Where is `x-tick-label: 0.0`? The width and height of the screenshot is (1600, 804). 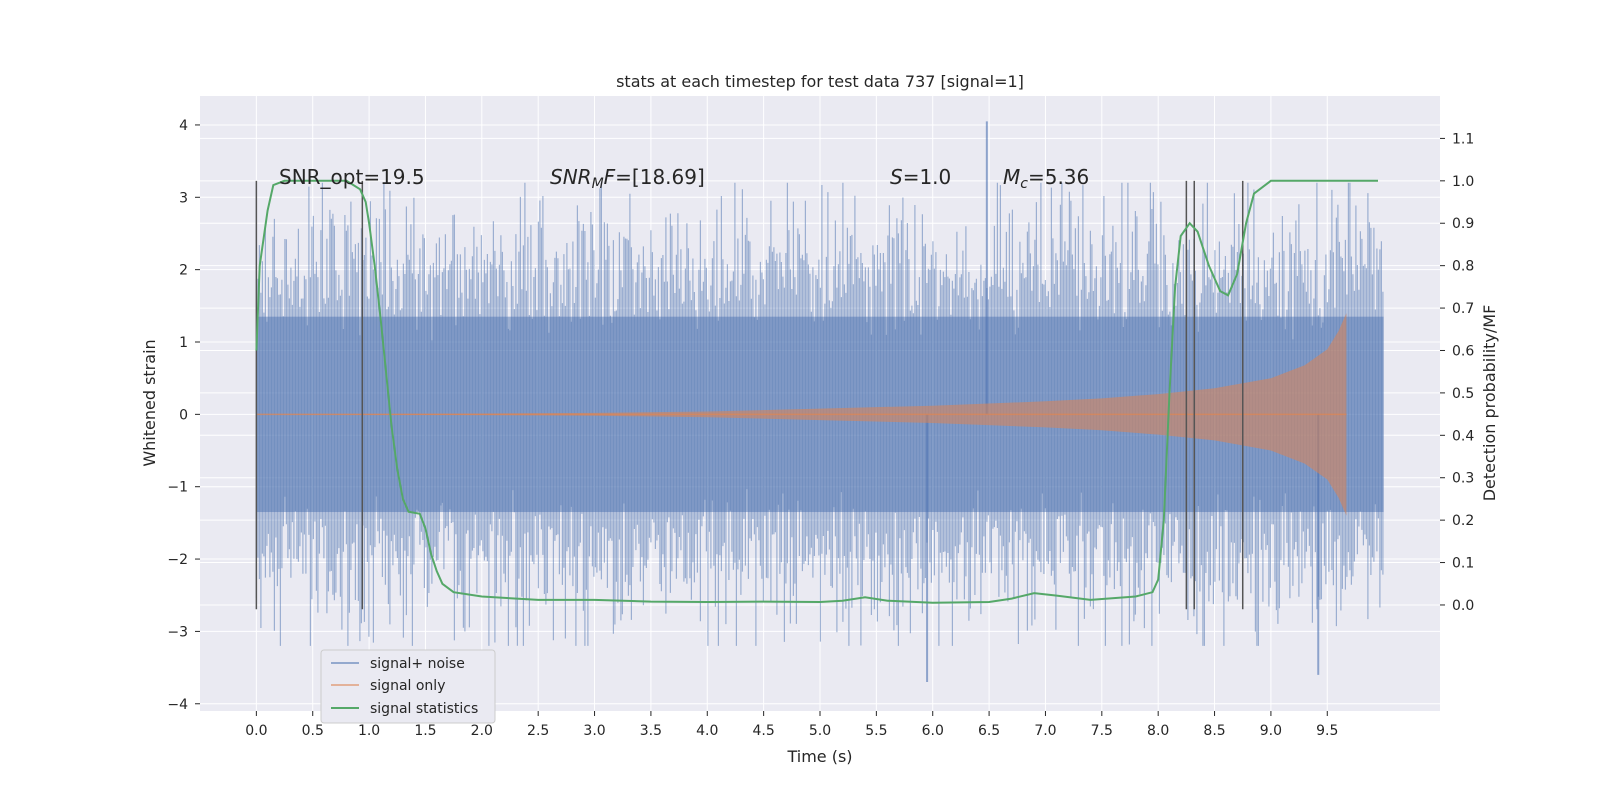
x-tick-label: 0.0 is located at coordinates (256, 731).